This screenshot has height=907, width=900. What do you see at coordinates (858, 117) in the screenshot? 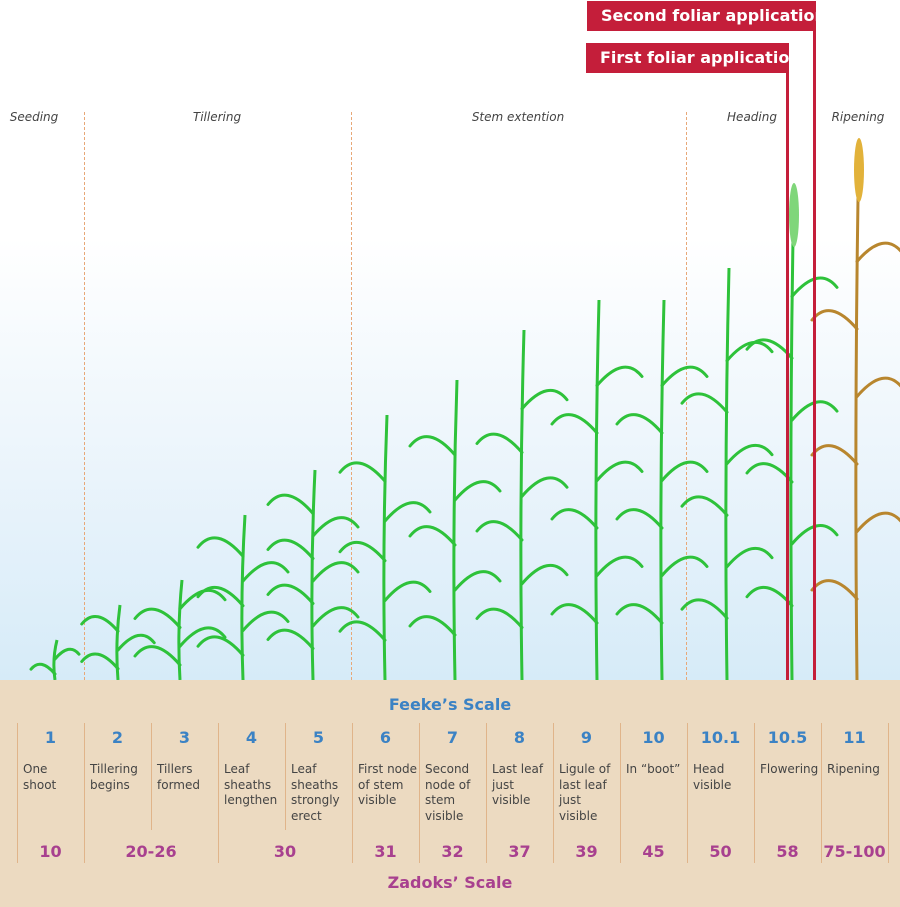
I see `phase-ripening: Ripening` at bounding box center [858, 117].